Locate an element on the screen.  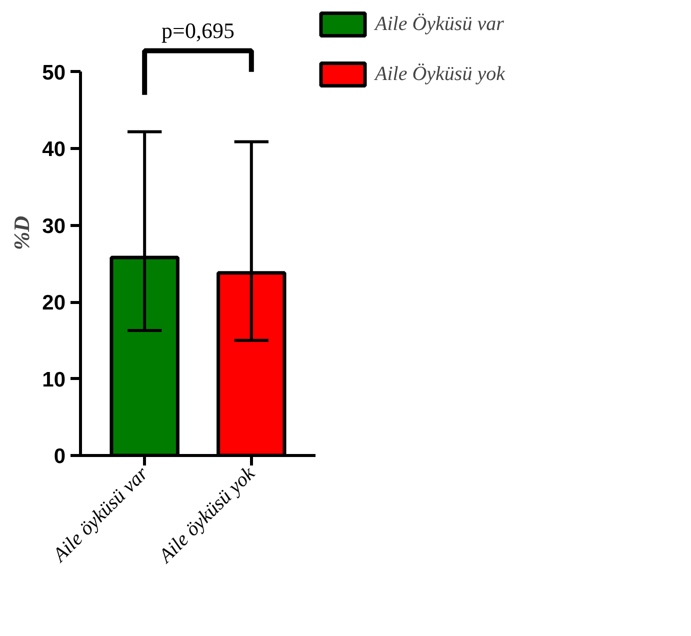
y-axis-title: %D is located at coordinates (21, 233).